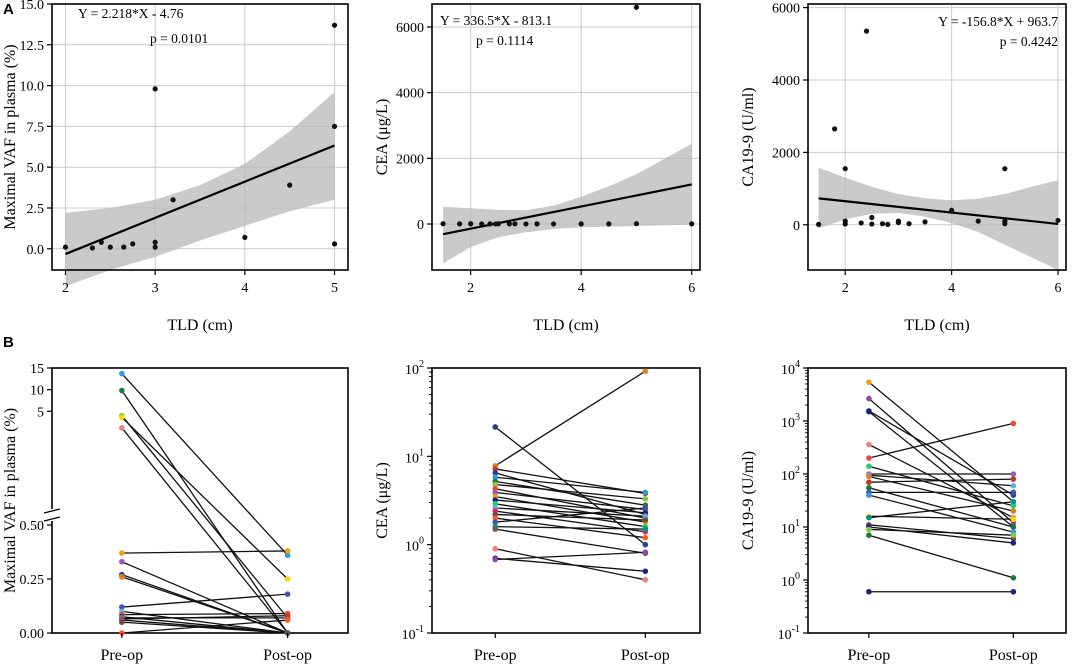 This screenshot has height=666, width=1074. What do you see at coordinates (786, 153) in the screenshot?
I see `y-tick-label: 2000` at bounding box center [786, 153].